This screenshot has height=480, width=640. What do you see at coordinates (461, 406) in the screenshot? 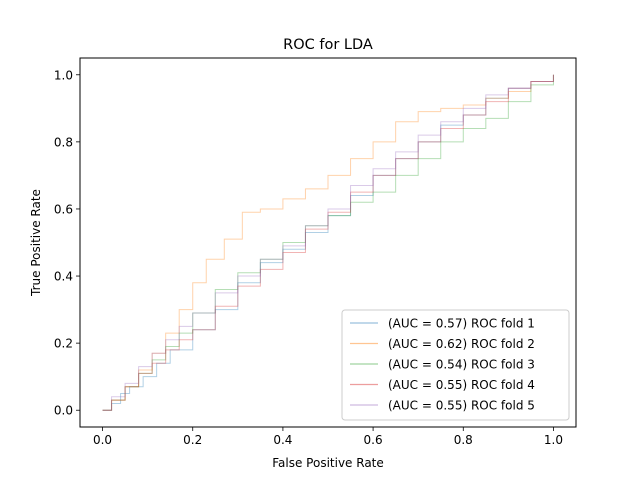
I see `legend-label-fold-5: (AUC = 0.55) ROC fold 5` at bounding box center [461, 406].